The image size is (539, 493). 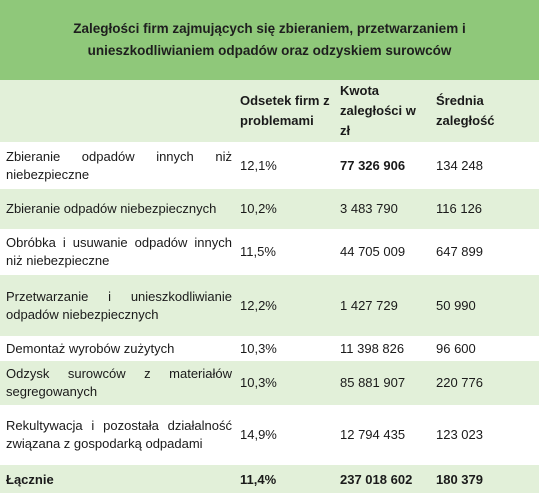 I want to click on row-amount: 44 705 009, so click(x=373, y=251).